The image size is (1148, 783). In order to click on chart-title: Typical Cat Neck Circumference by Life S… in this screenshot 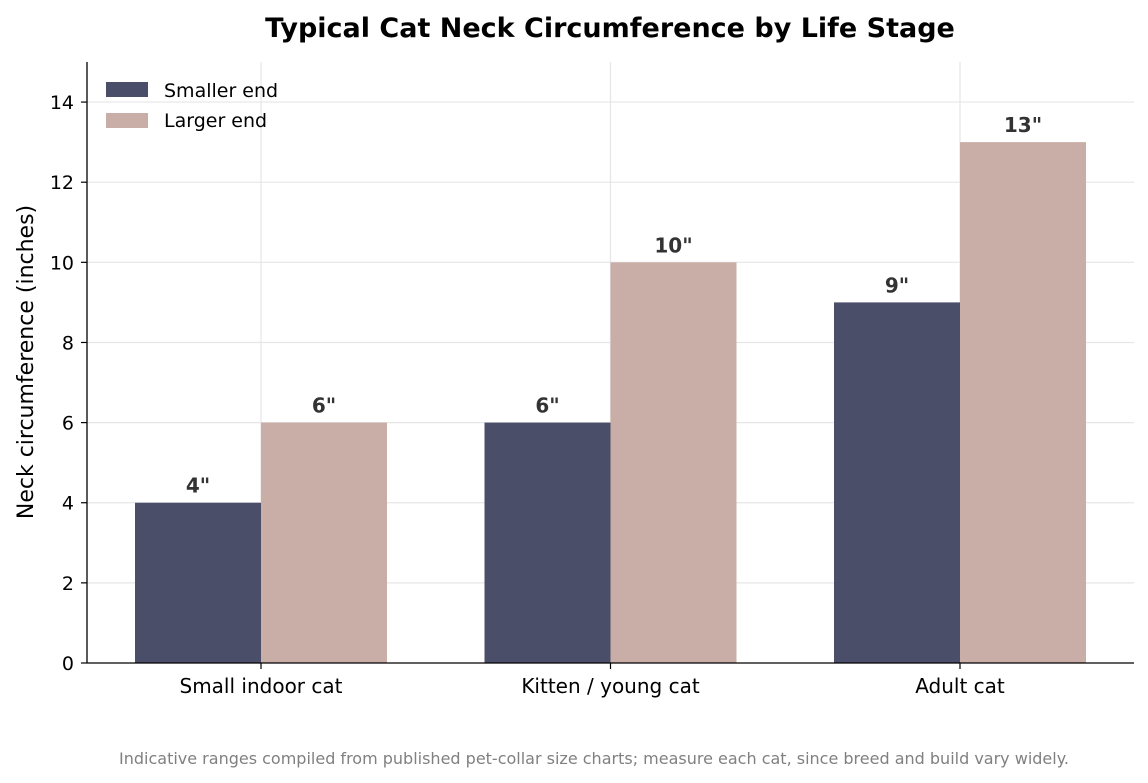, I will do `click(610, 28)`.